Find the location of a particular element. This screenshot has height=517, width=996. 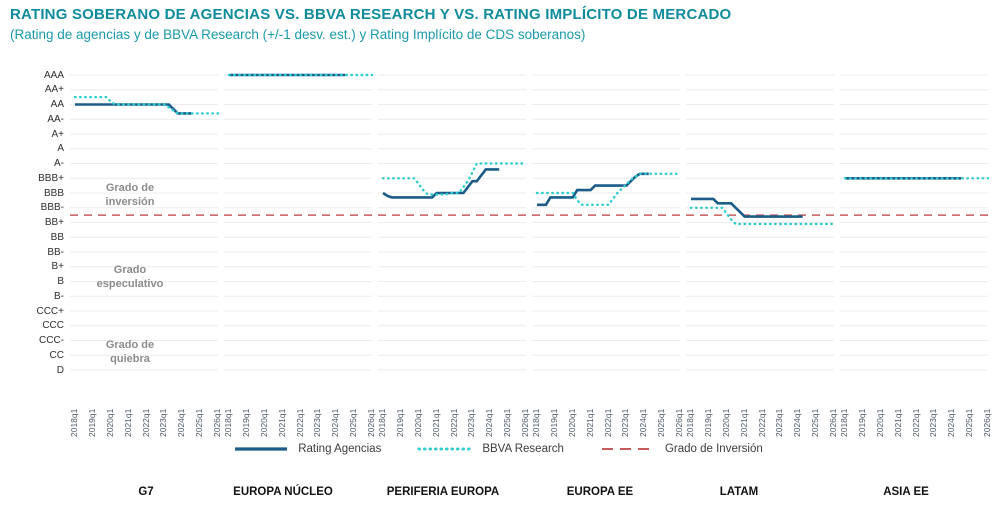

panel-label-3: PERIFERIA EUROPA is located at coordinates (443, 492).